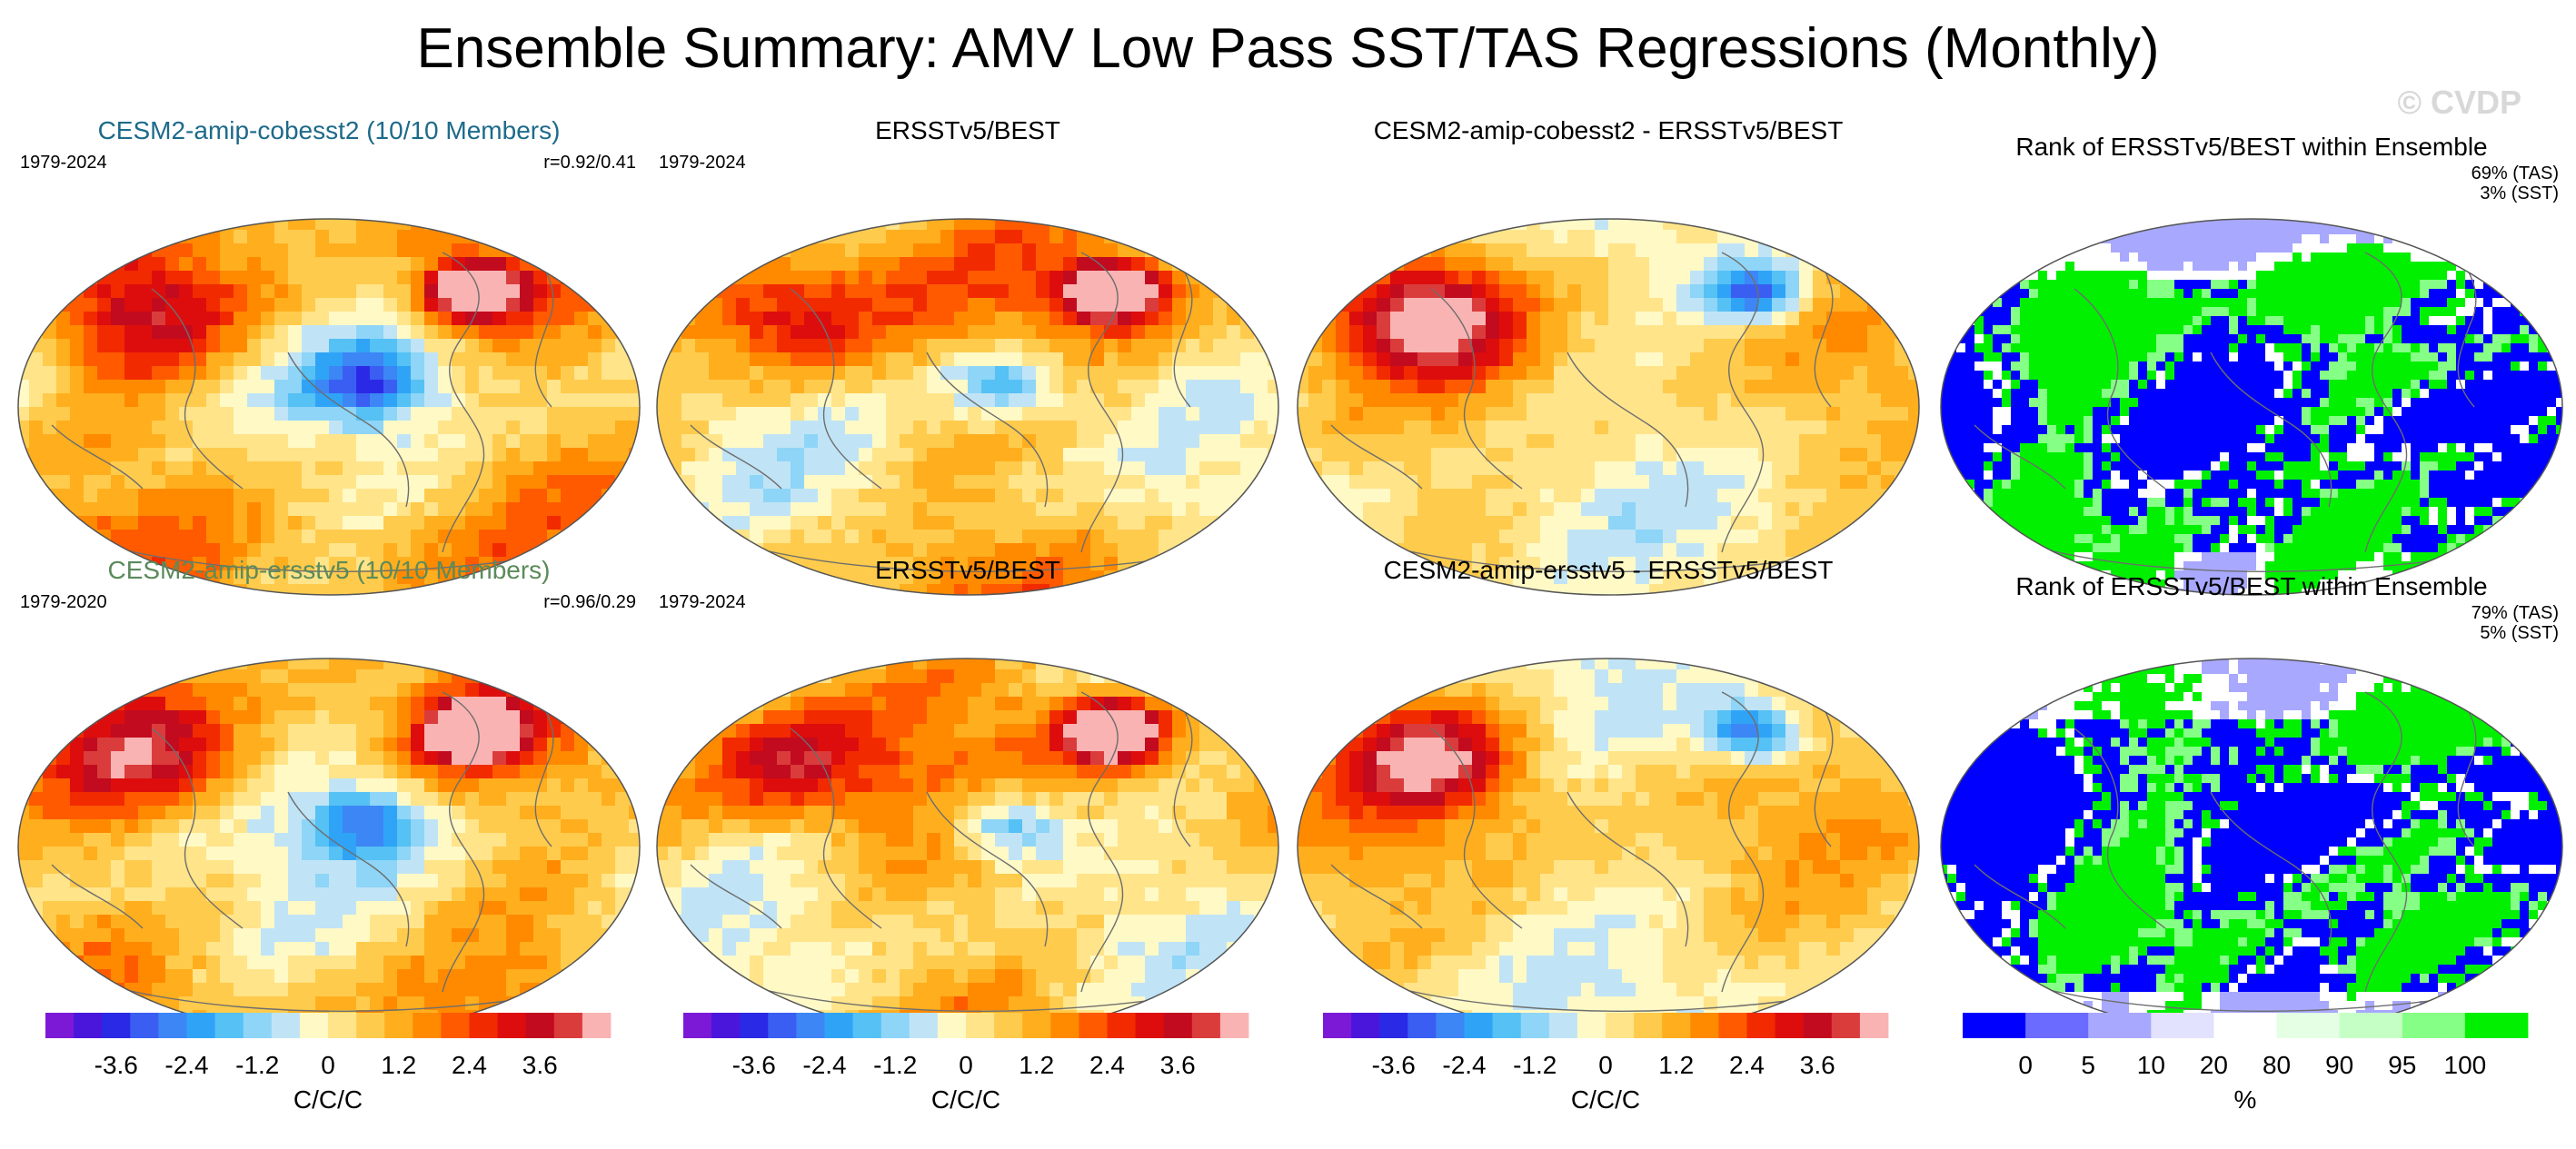  Describe the element at coordinates (2252, 147) in the screenshot. I see `panel-title: Rank of ERSSTv5/BEST within Ensemble` at that location.